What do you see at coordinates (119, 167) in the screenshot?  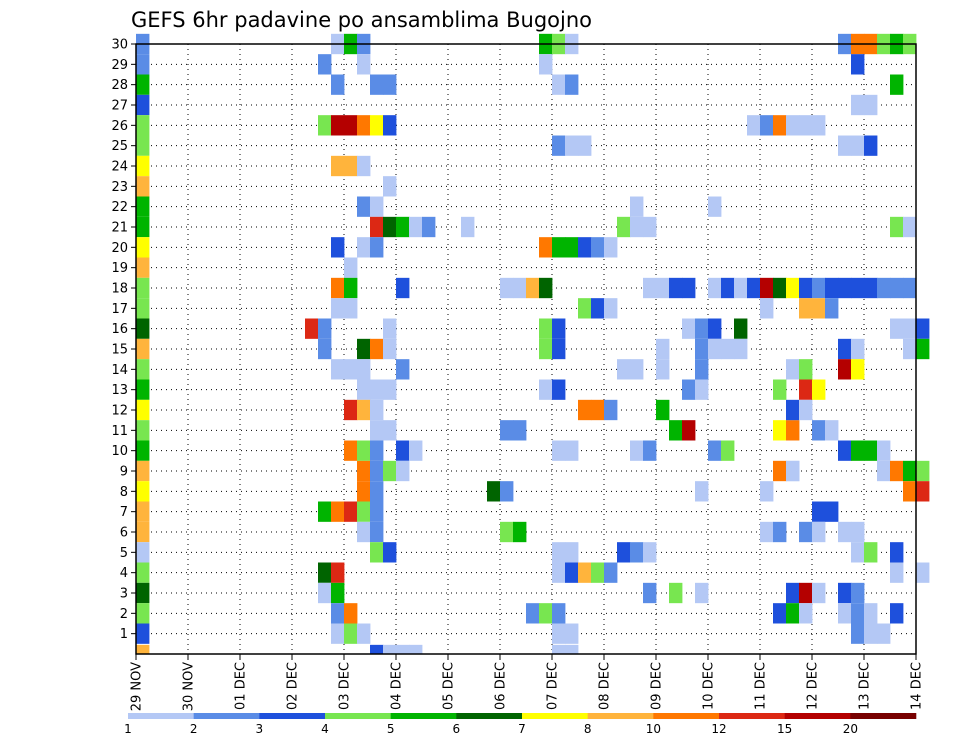 I see `y-tick-label: 24` at bounding box center [119, 167].